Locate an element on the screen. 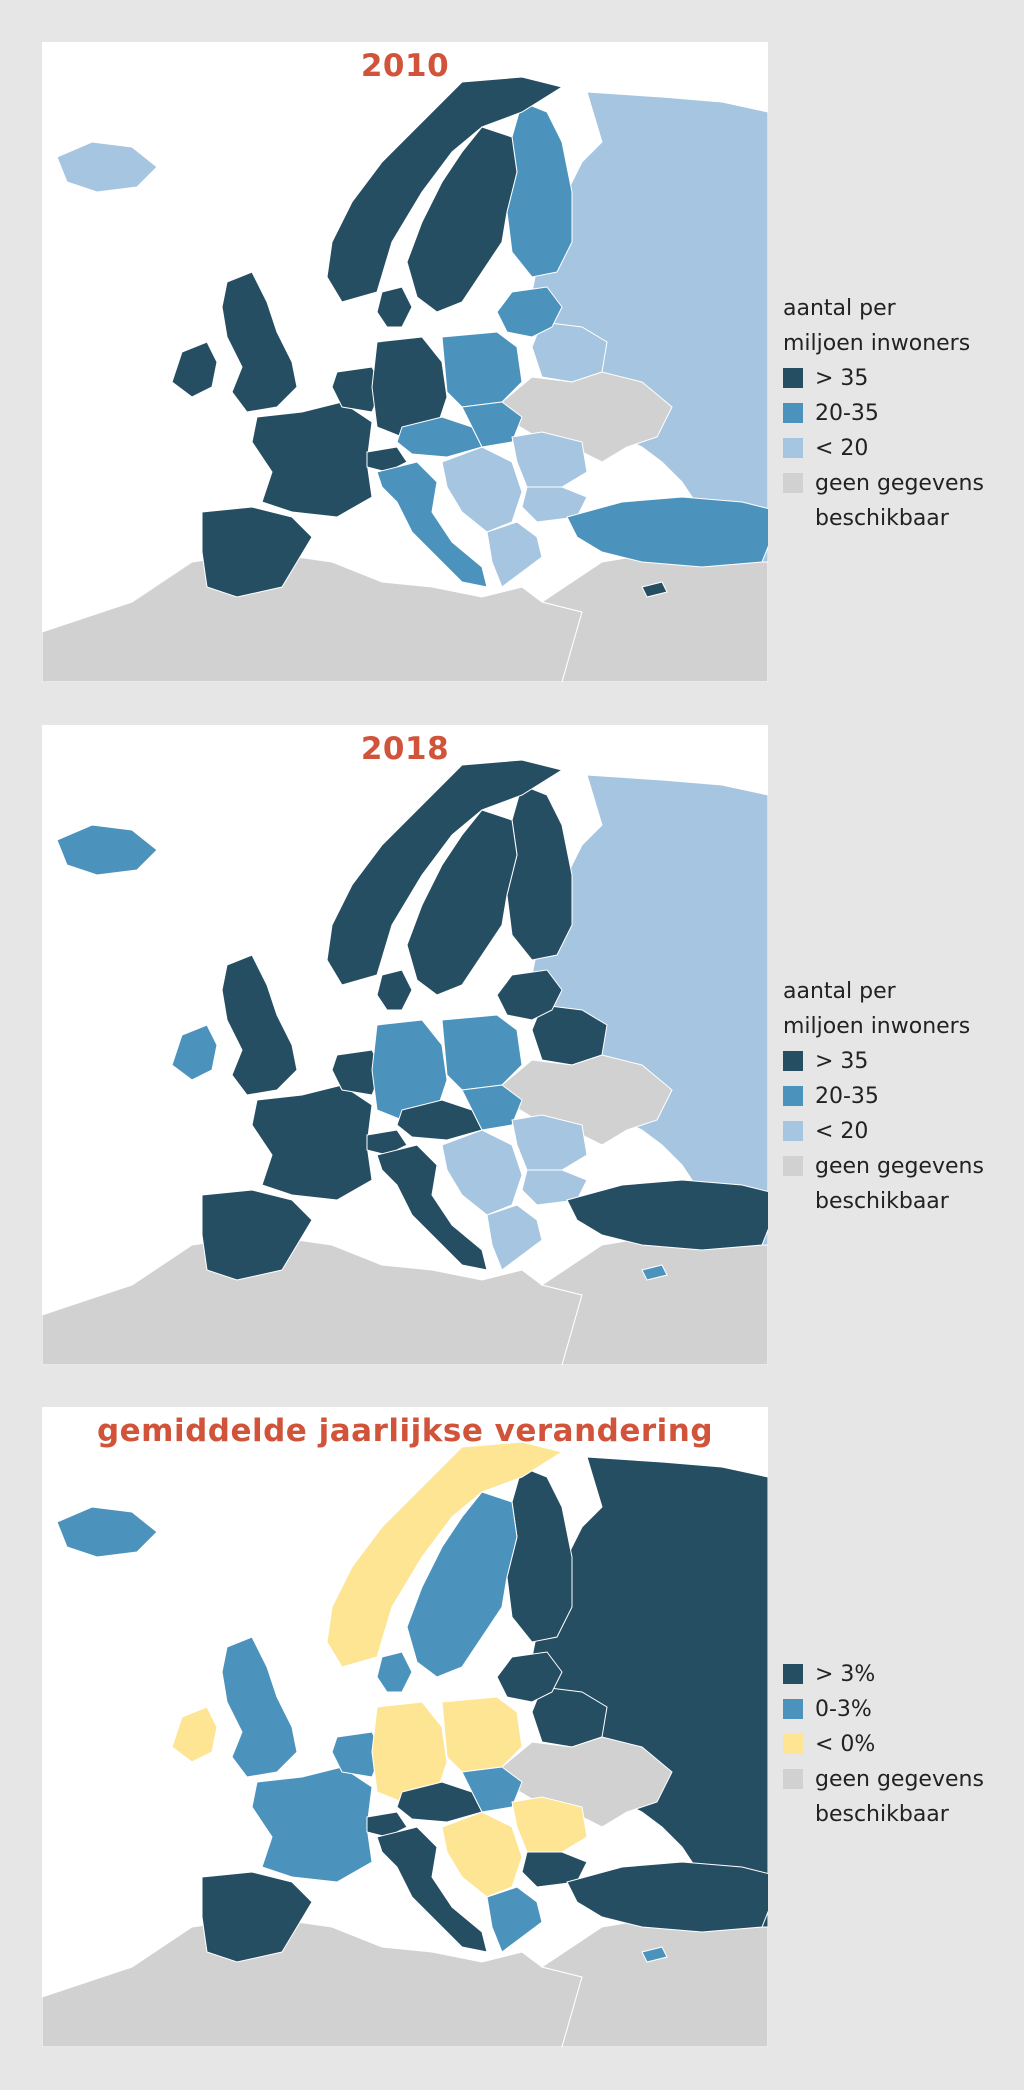 The image size is (1024, 2090). legend-item: < 0% is located at coordinates (900, 1744).